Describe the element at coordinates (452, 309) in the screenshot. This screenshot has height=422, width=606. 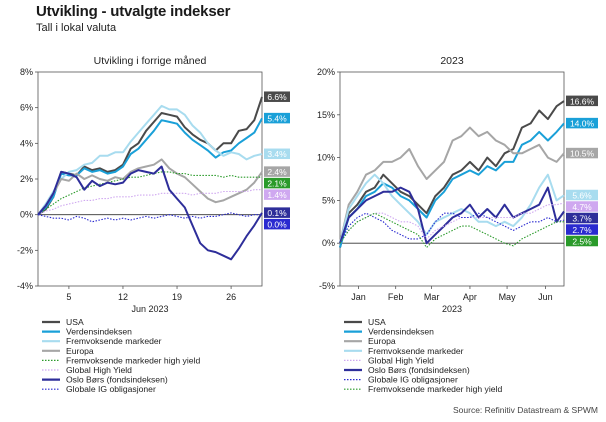
I see `x-axis-label: 2023` at that location.